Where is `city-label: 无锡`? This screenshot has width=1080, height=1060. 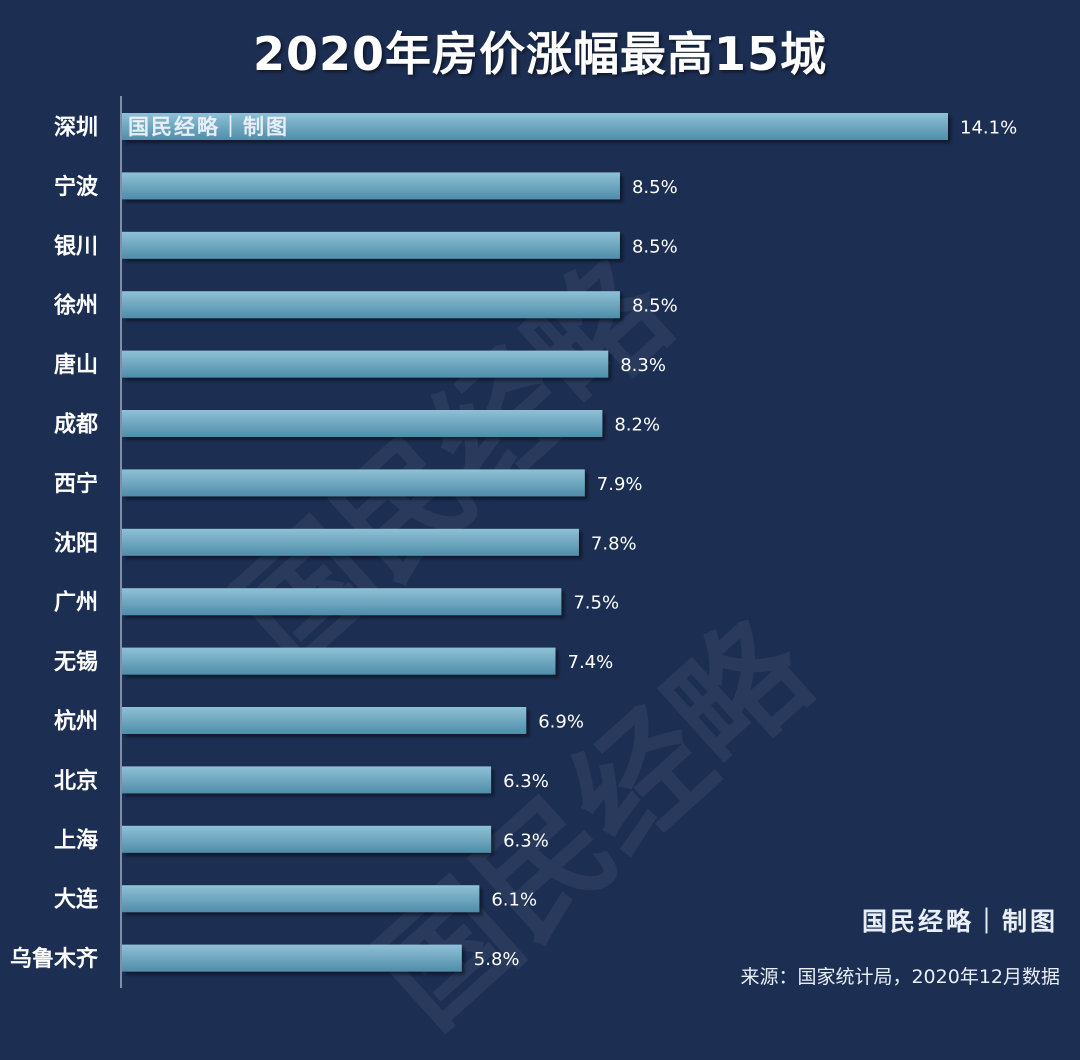
city-label: 无锡 is located at coordinates (76, 662).